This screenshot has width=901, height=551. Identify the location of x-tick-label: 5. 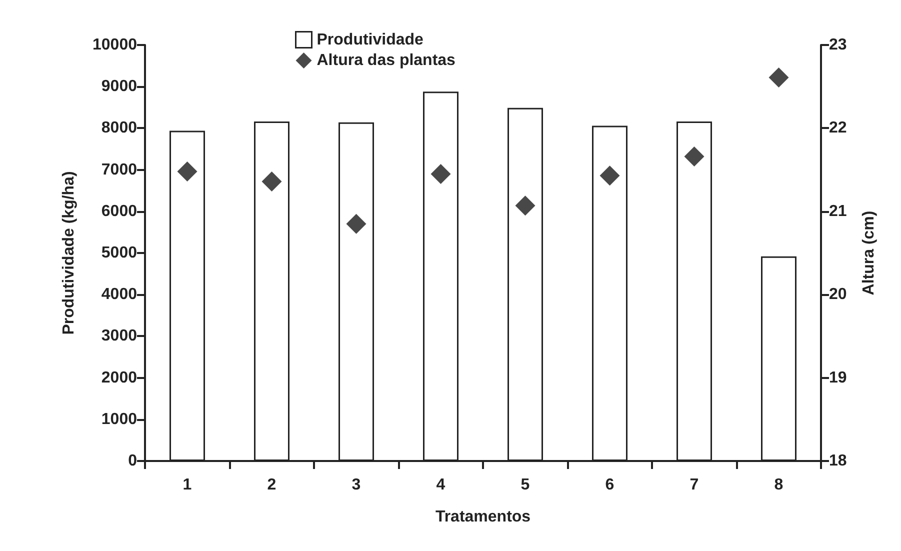
(525, 485).